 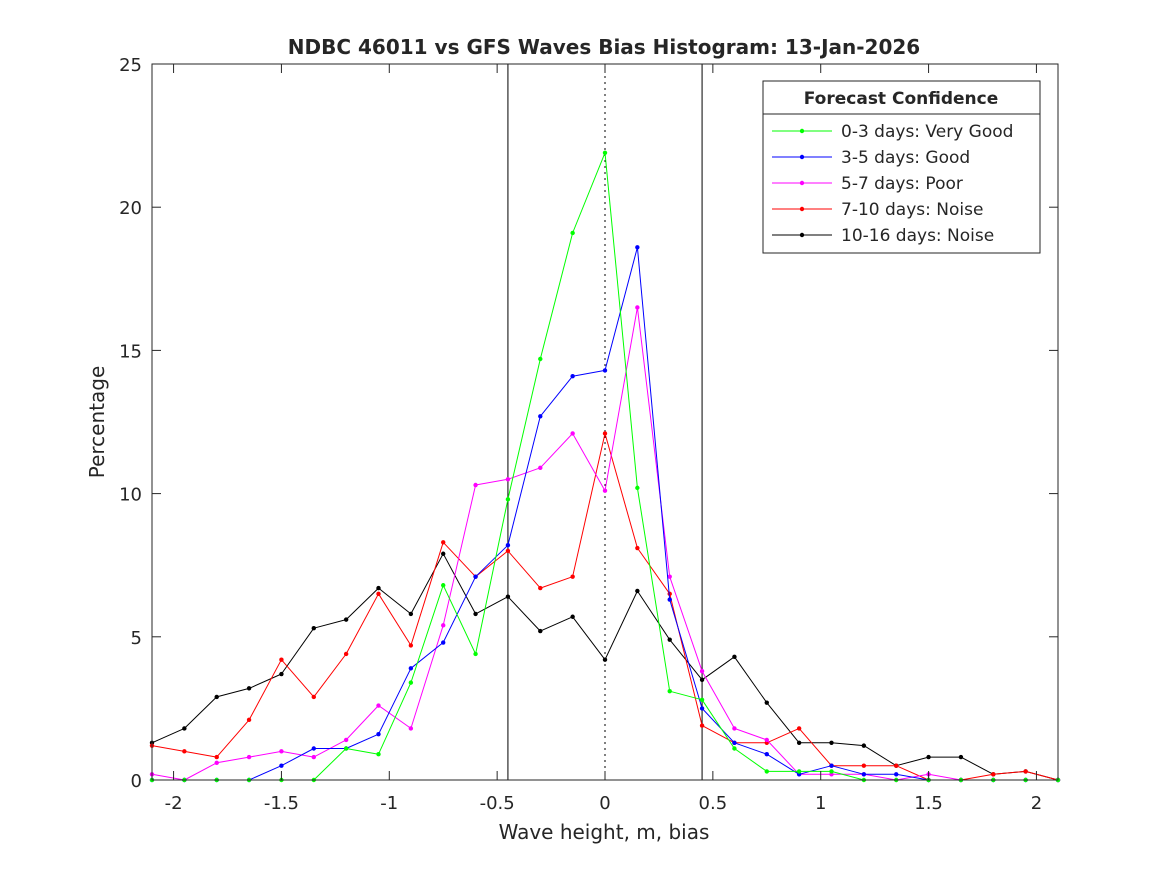 I want to click on legend-item: 0-3 days: Very Good, so click(x=892, y=132).